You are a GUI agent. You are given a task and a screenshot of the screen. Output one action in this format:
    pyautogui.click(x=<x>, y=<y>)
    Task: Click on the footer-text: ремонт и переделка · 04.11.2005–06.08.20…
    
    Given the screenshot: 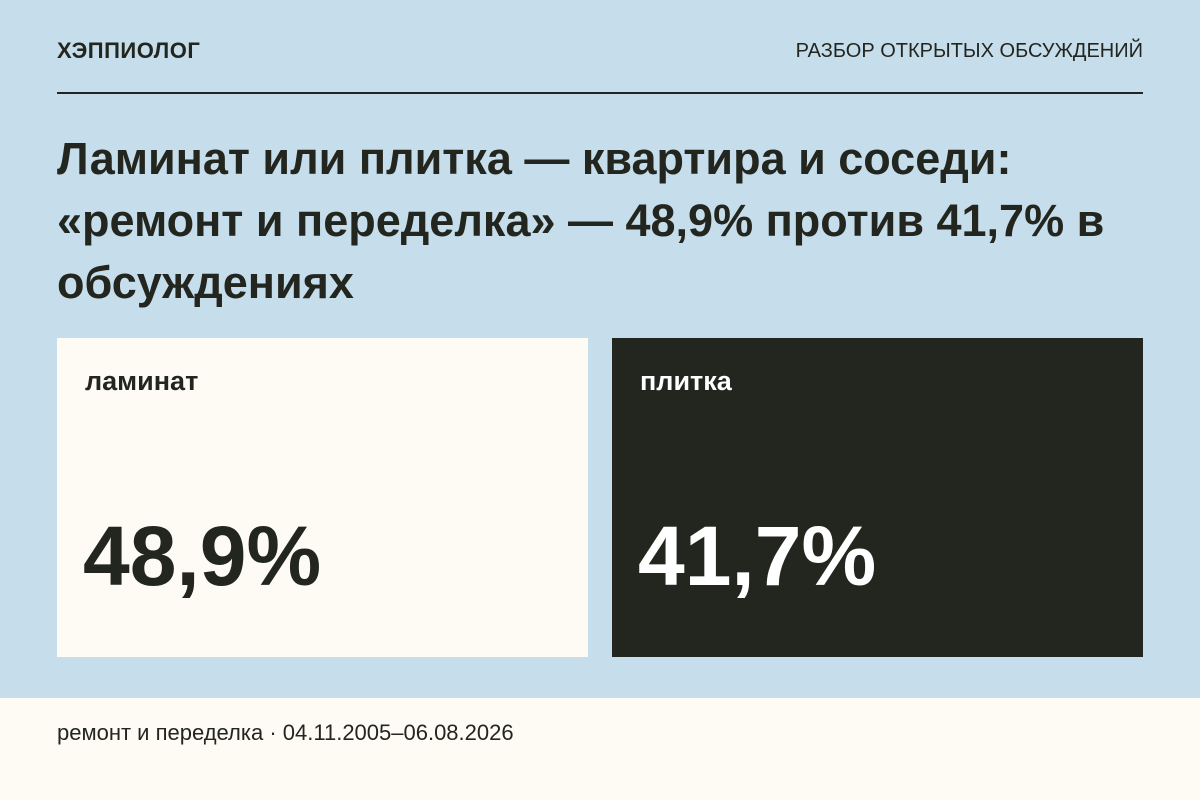 What is the action you would take?
    pyautogui.click(x=285, y=732)
    